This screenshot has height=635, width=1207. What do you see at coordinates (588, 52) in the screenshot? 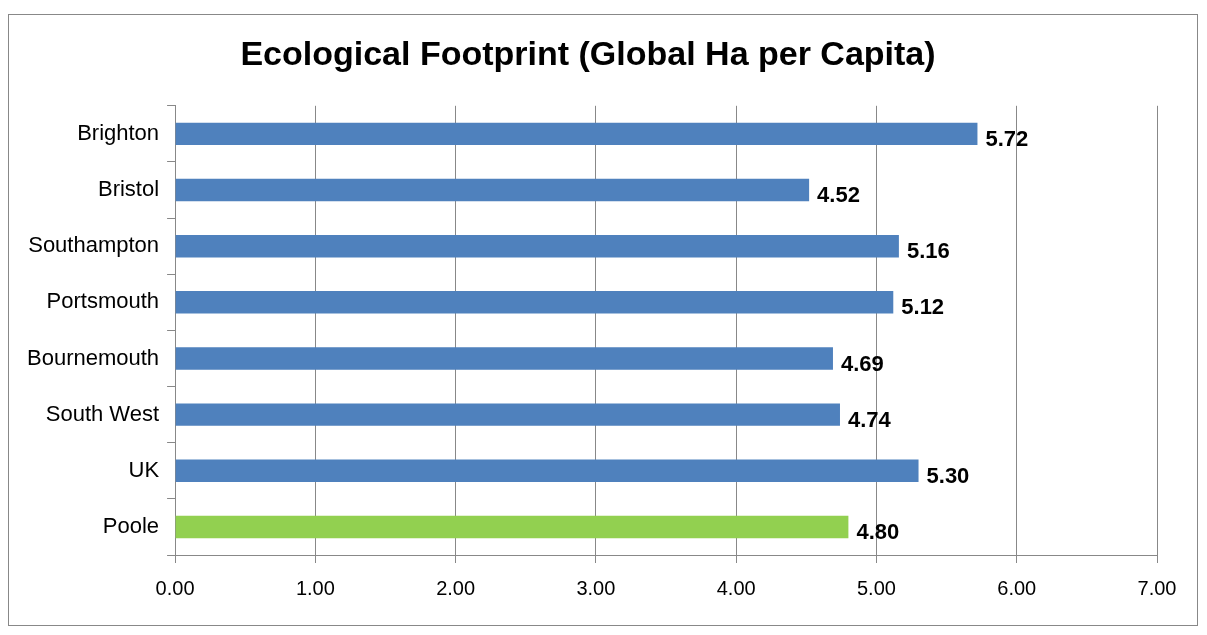
I see `chart-title: Ecological Footprint (Global Ha per Capita)` at bounding box center [588, 52].